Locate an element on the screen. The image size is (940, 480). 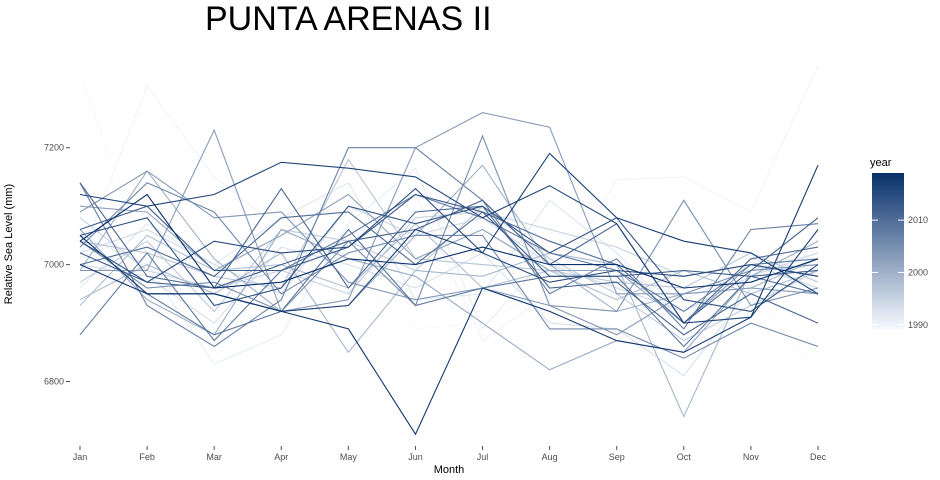
legend-title: year is located at coordinates (881, 163).